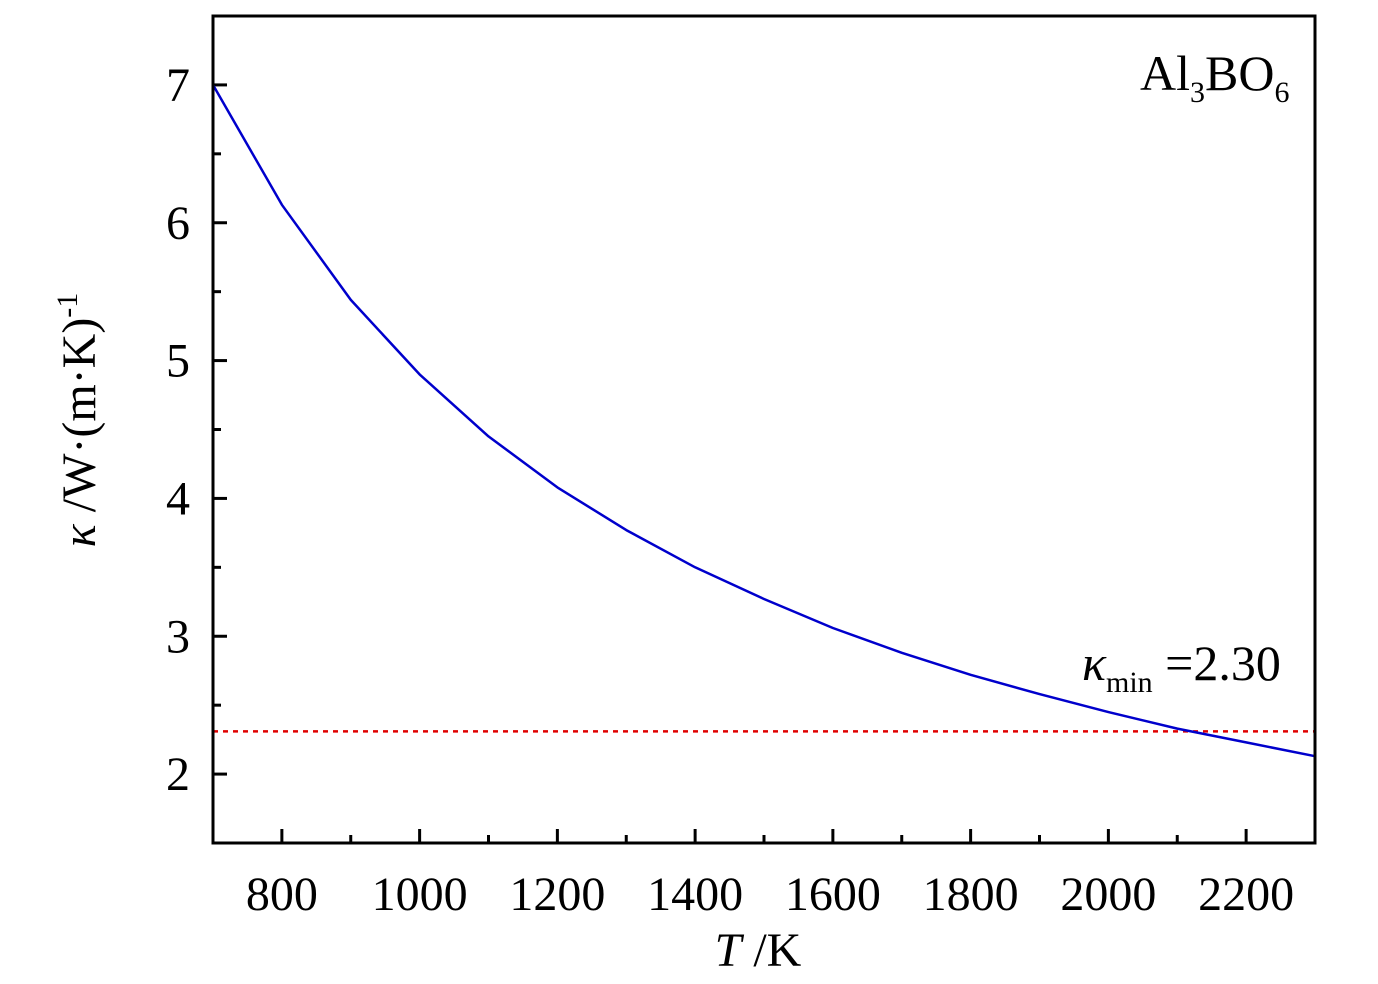  Describe the element at coordinates (178, 361) in the screenshot. I see `y-tick-label: 5` at that location.